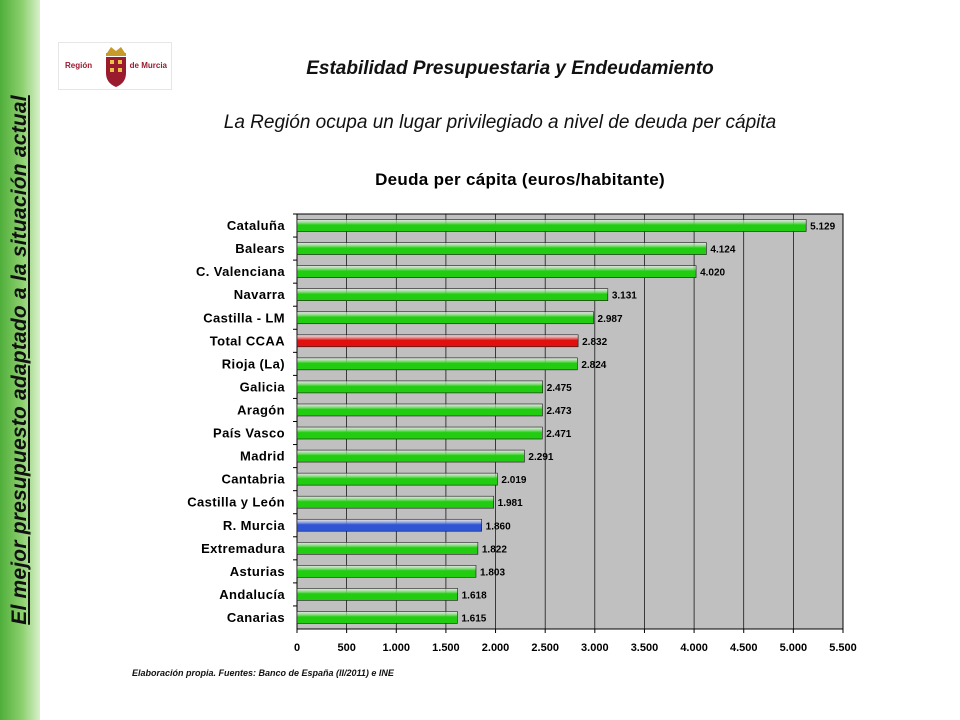  I want to click on x-tick-label: 500, so click(346, 648).